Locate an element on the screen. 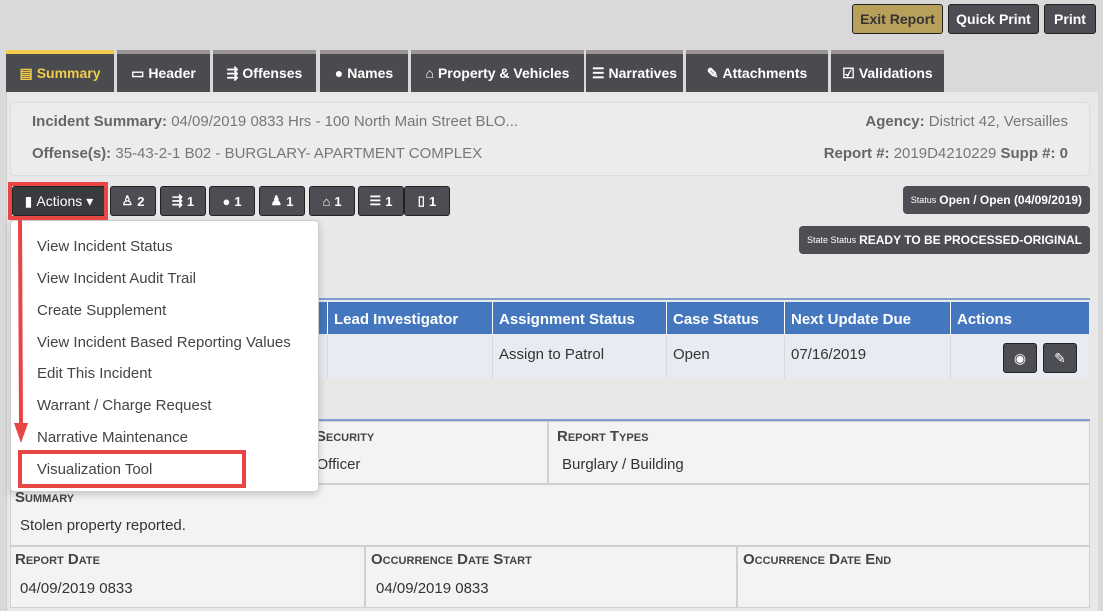  window-icon: ▭ is located at coordinates (138, 72).